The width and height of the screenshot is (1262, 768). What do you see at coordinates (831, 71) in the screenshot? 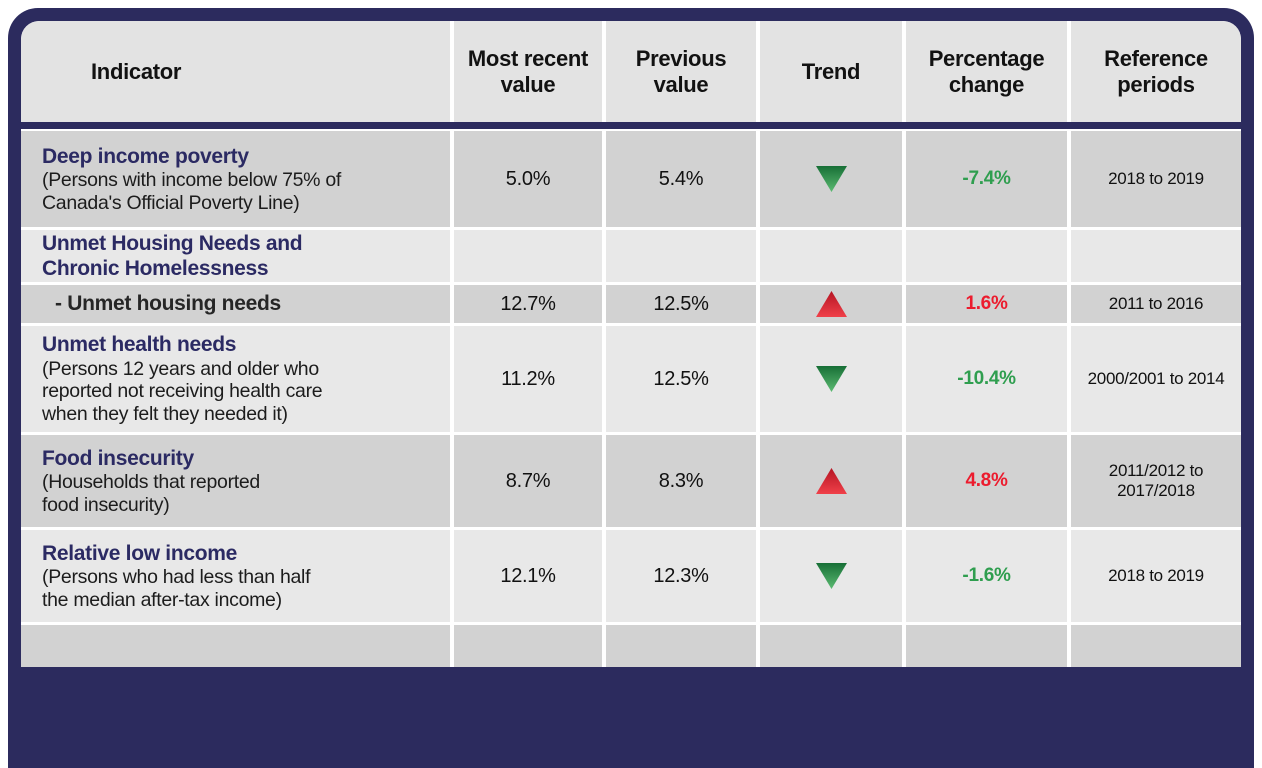
I see `column-header-trend: Trend` at bounding box center [831, 71].